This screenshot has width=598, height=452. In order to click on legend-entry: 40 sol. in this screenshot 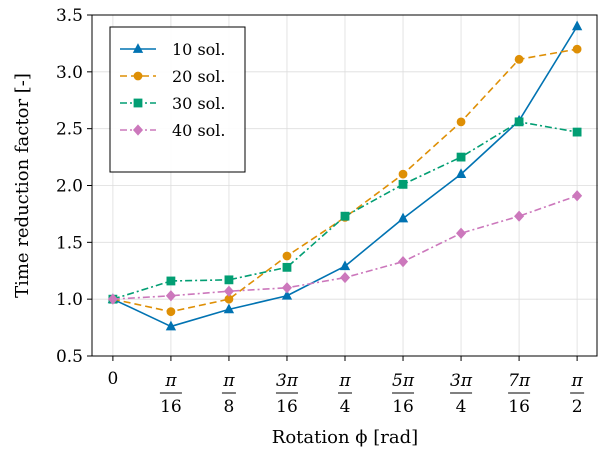, I will do `click(173, 130)`.